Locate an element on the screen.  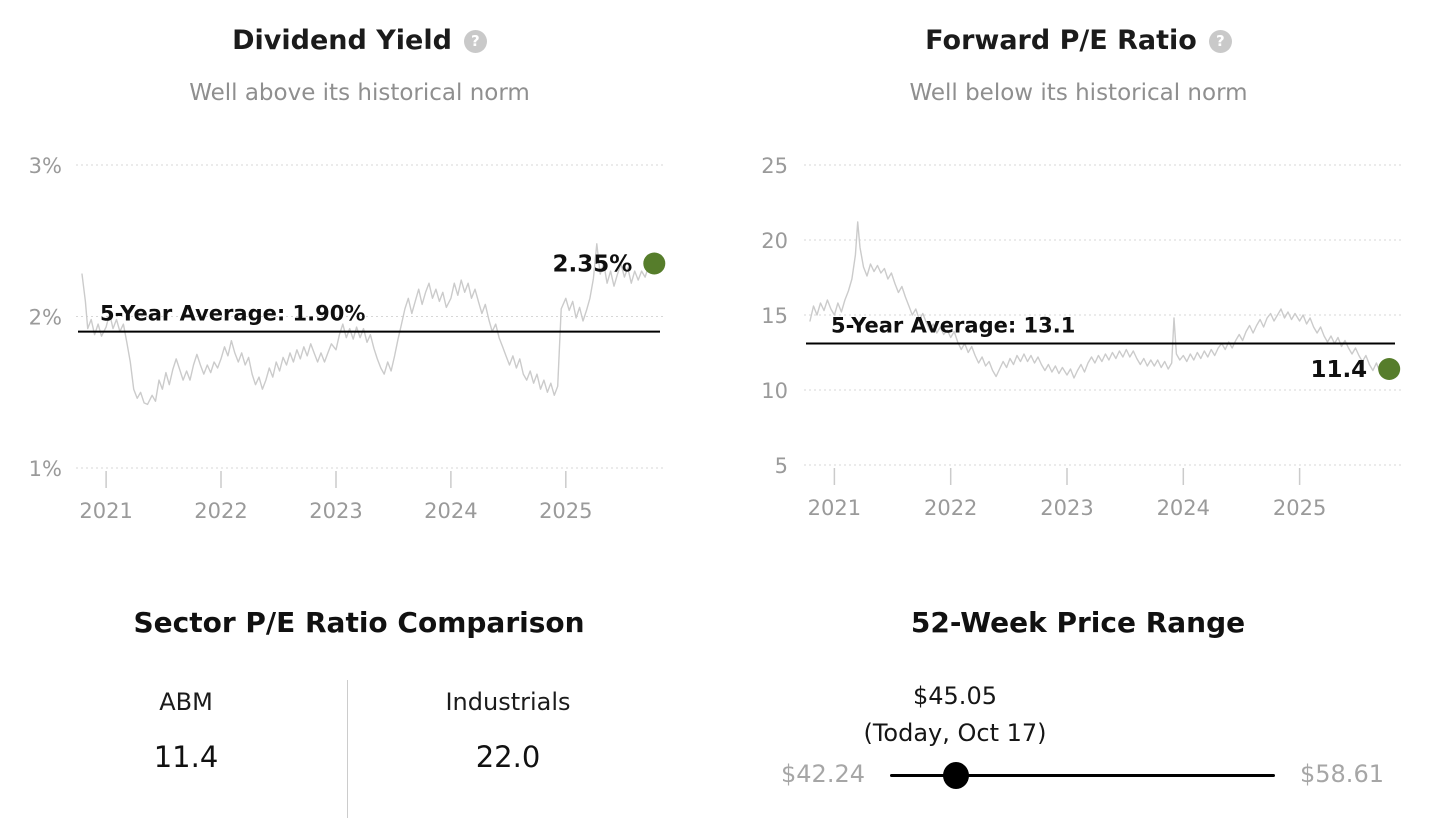
current-price-date: (Today, Oct 17) is located at coordinates (955, 733).